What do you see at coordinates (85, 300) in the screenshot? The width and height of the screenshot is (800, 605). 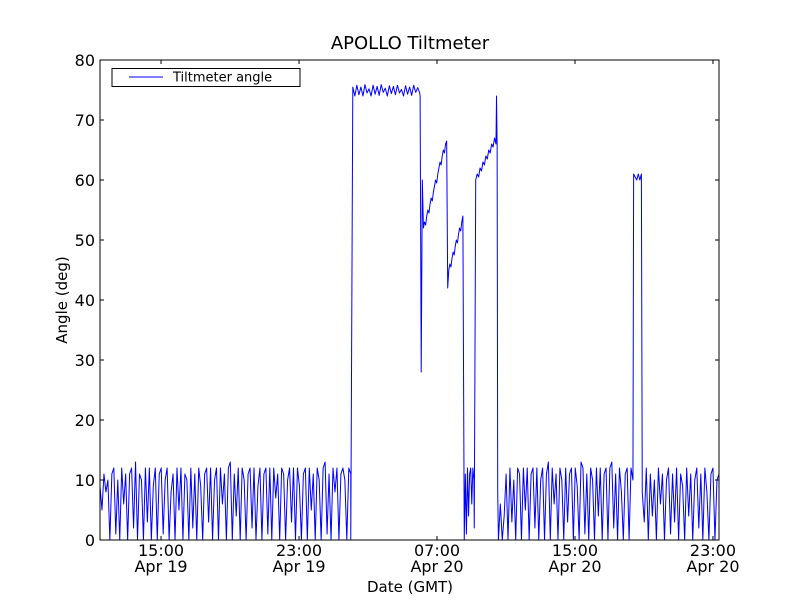 I see `y-tick-label: 40` at bounding box center [85, 300].